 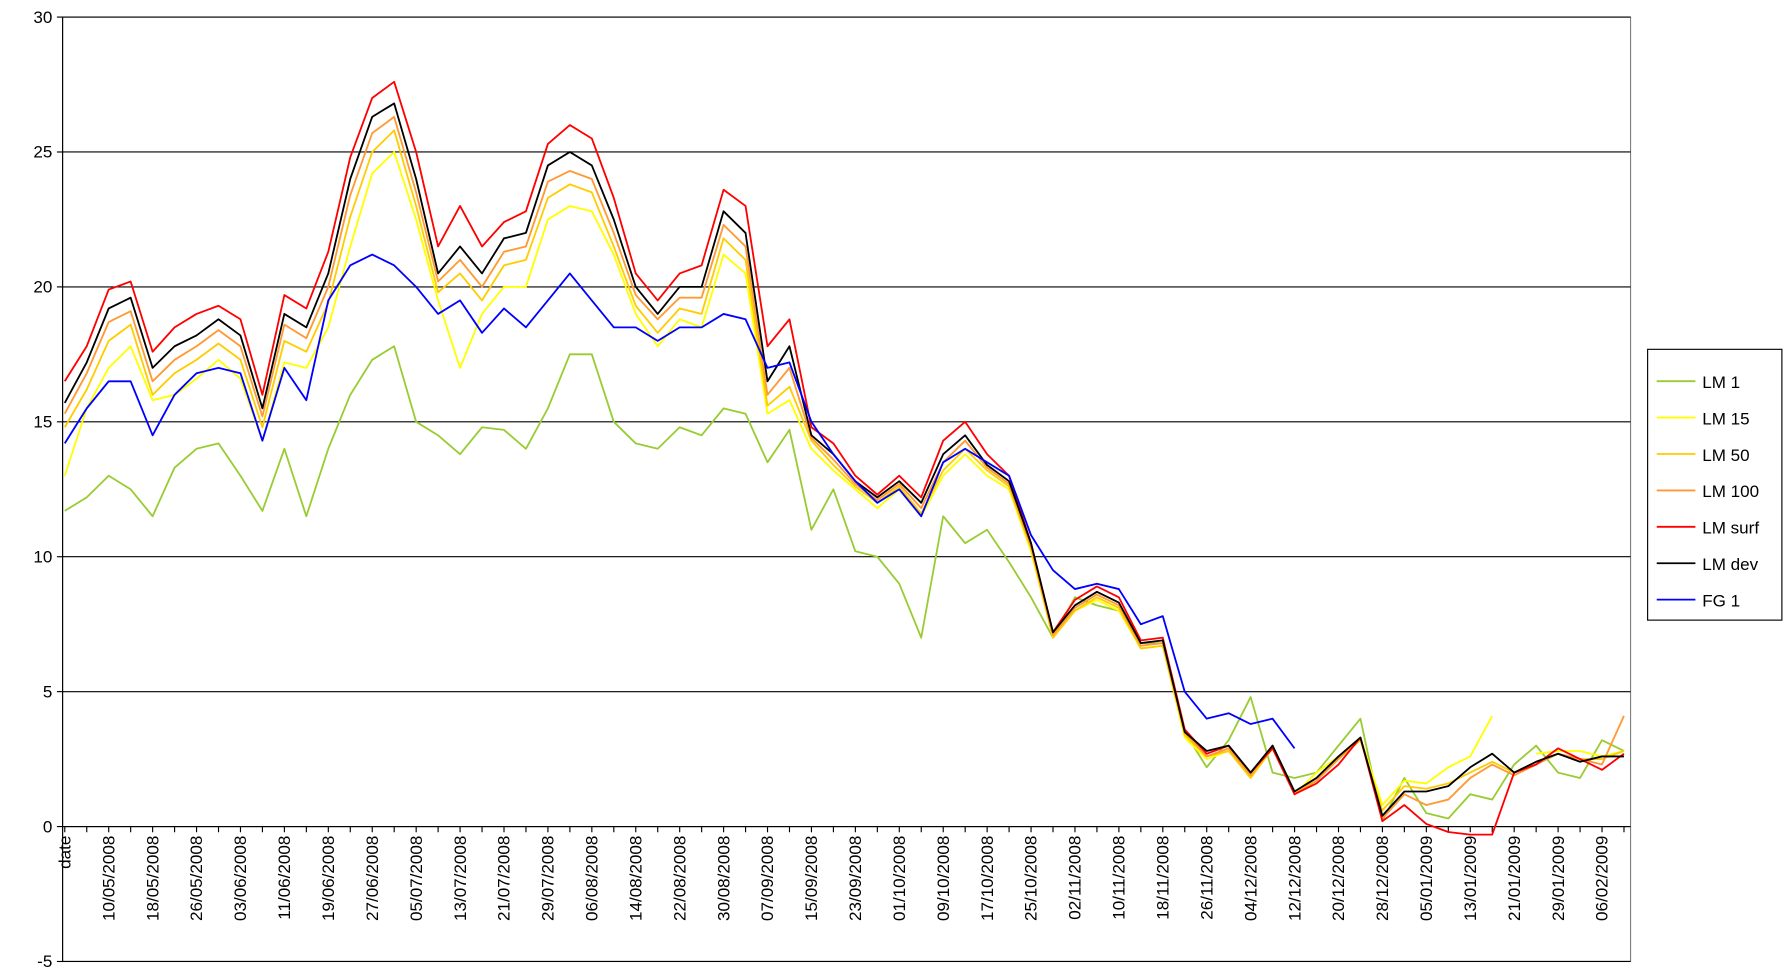 I want to click on x-tick-label: 04/12/2008, so click(x=1250, y=878).